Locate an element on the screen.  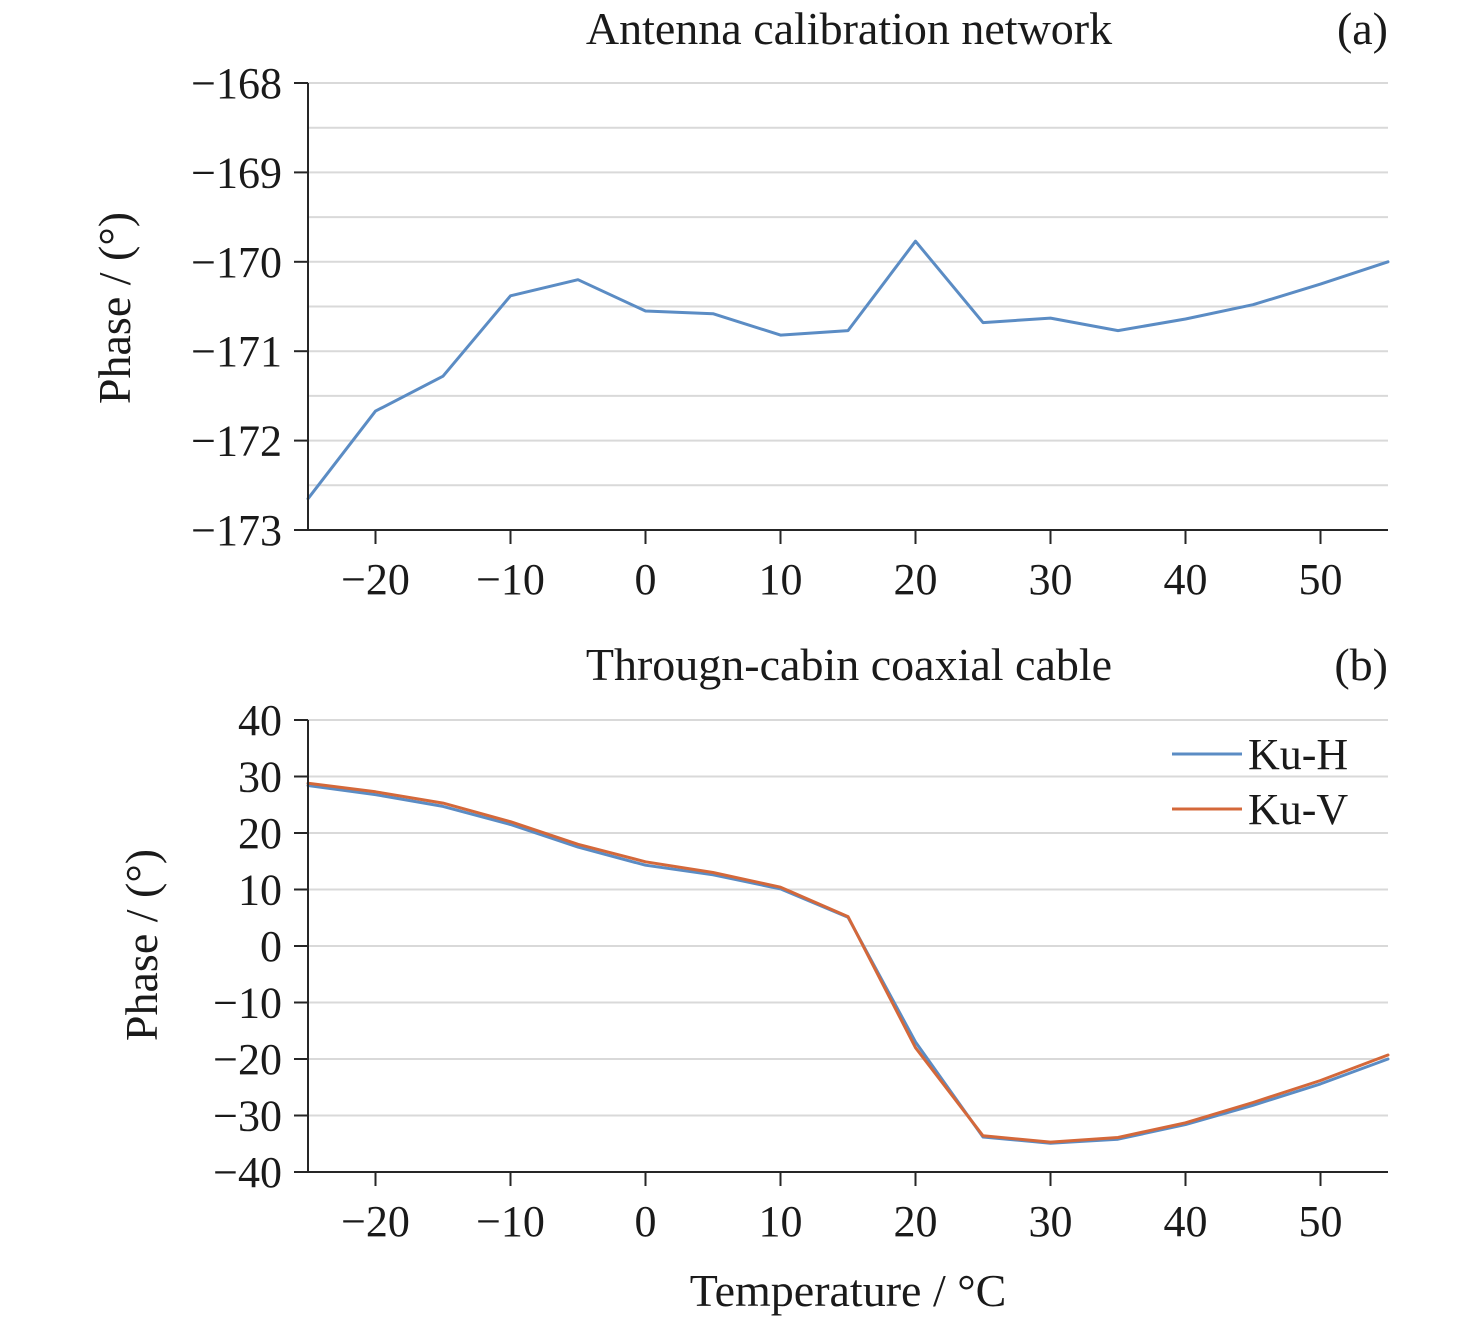
y-tick-label: −169 is located at coordinates (236, 172).